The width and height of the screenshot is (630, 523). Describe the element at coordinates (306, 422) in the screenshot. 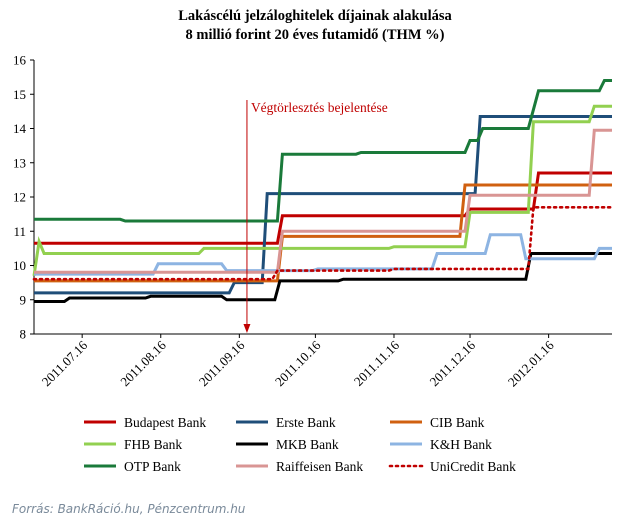

I see `legend-label: Erste Bank` at that location.